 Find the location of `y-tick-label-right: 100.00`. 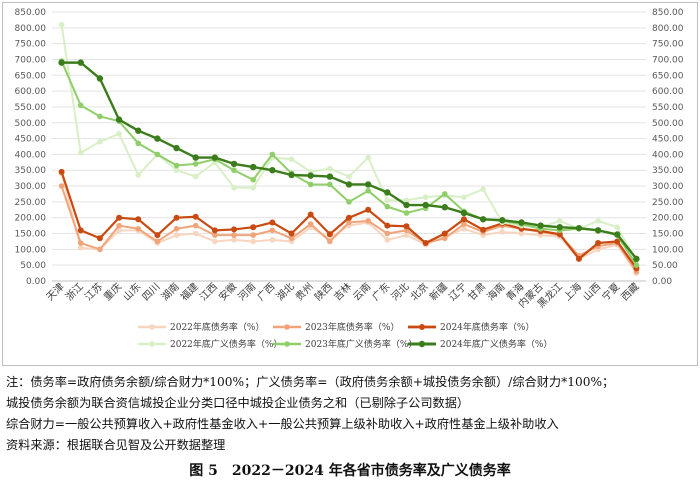

y-tick-label-right: 100.00 is located at coordinates (668, 250).